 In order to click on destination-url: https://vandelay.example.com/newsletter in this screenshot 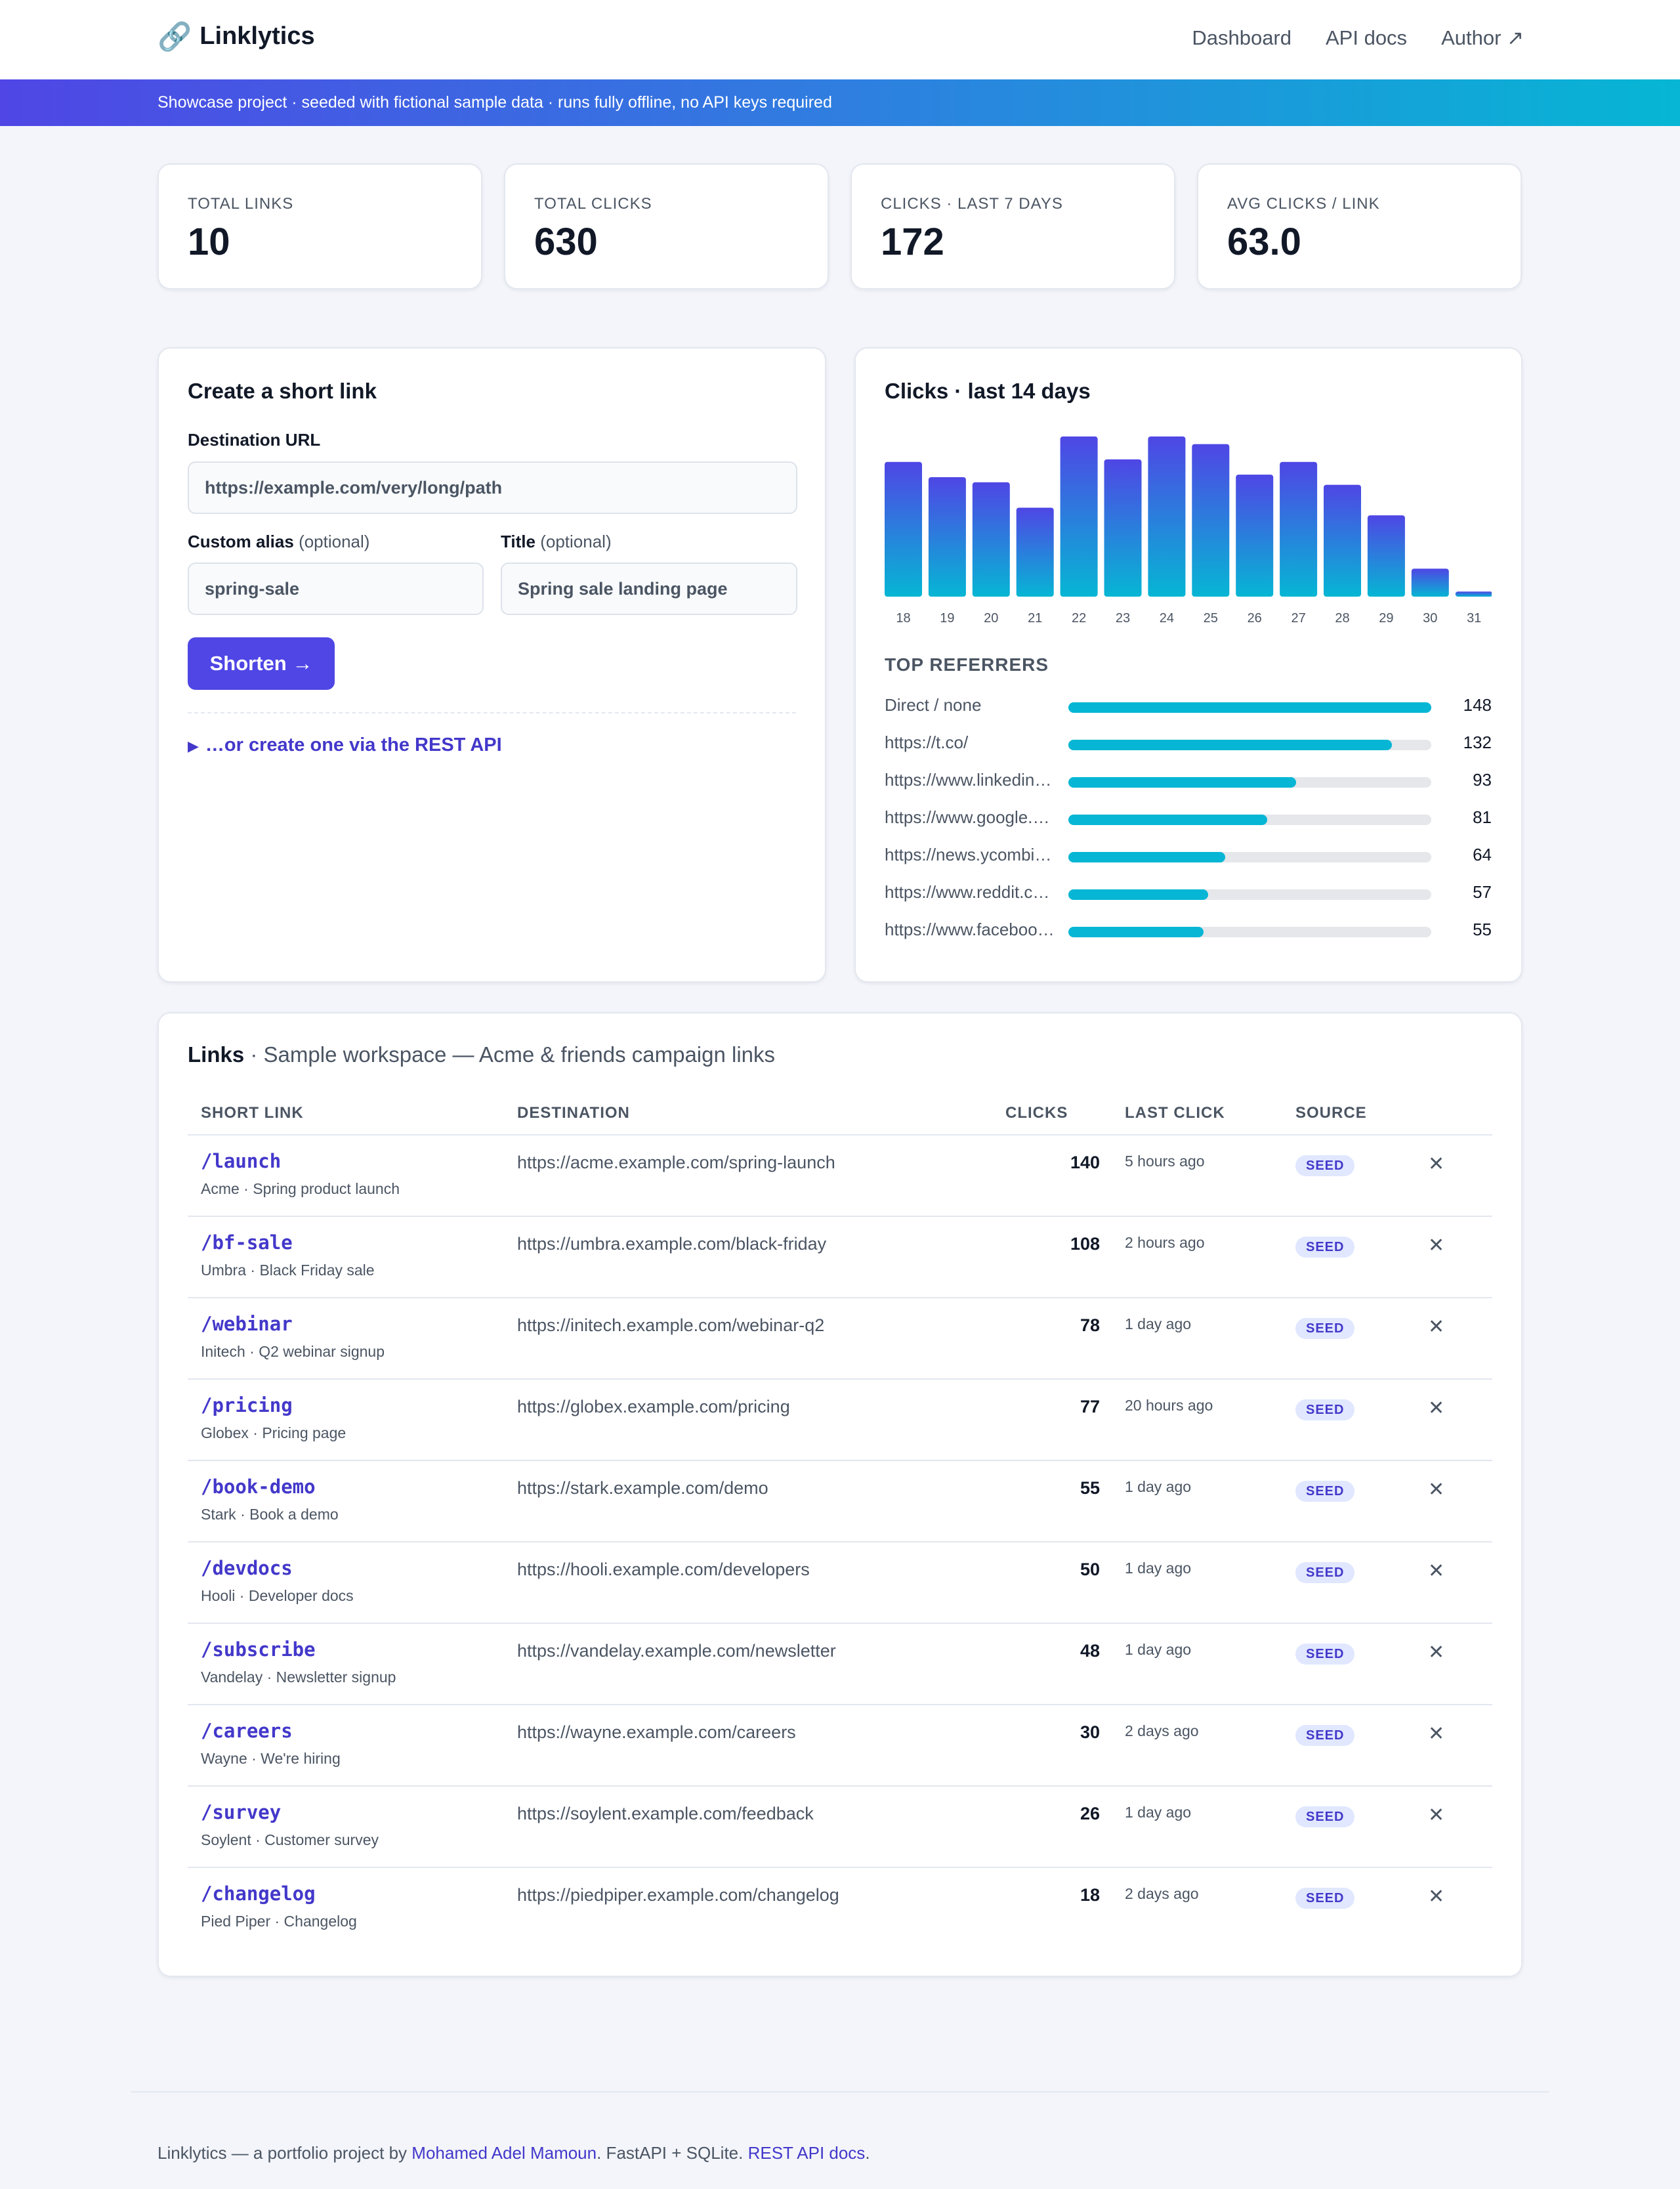, I will do `click(676, 1651)`.